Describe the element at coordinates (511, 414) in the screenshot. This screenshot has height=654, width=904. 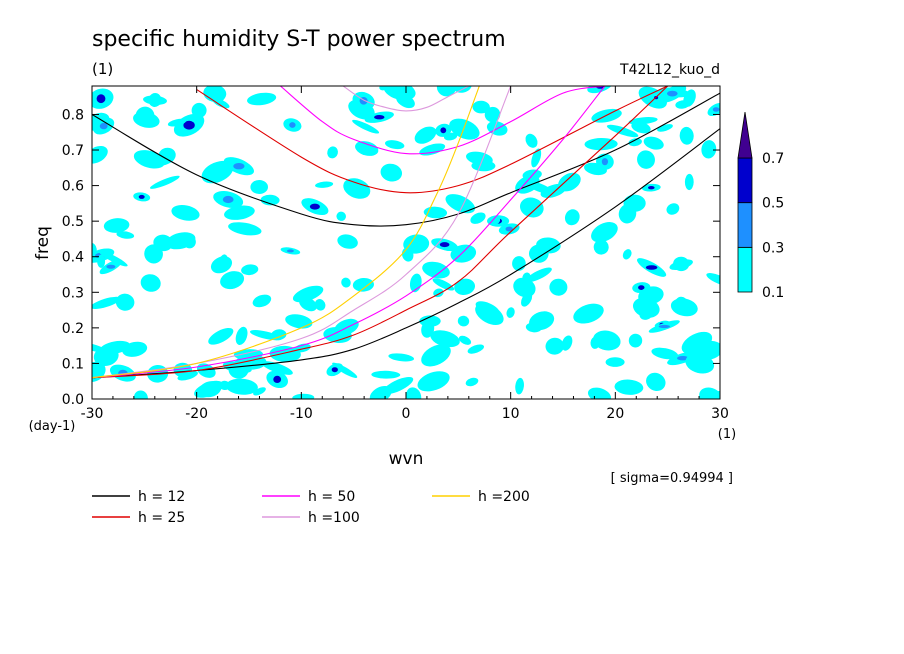
I see `x-tick-label: 10` at that location.